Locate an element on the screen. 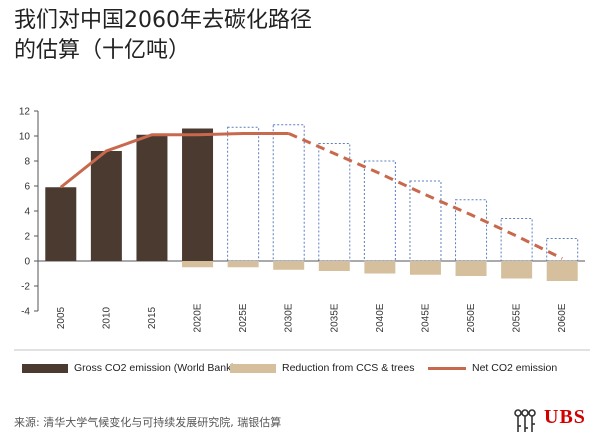 The image size is (600, 438). y-tick-label: 10 is located at coordinates (25, 137).